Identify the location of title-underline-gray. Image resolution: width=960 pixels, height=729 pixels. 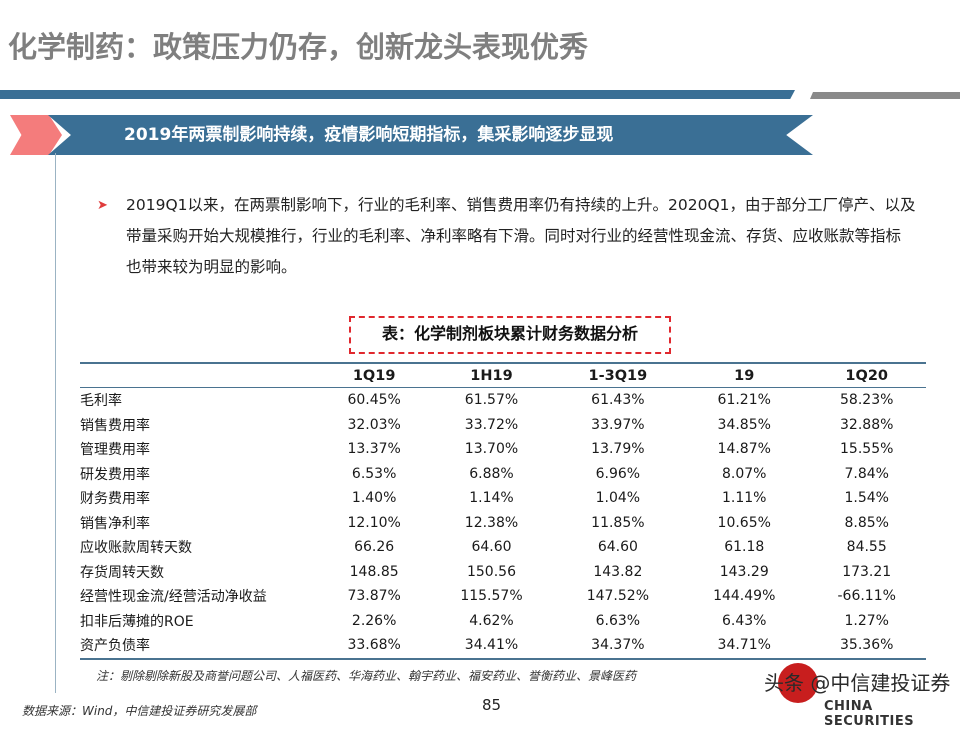
(885, 95).